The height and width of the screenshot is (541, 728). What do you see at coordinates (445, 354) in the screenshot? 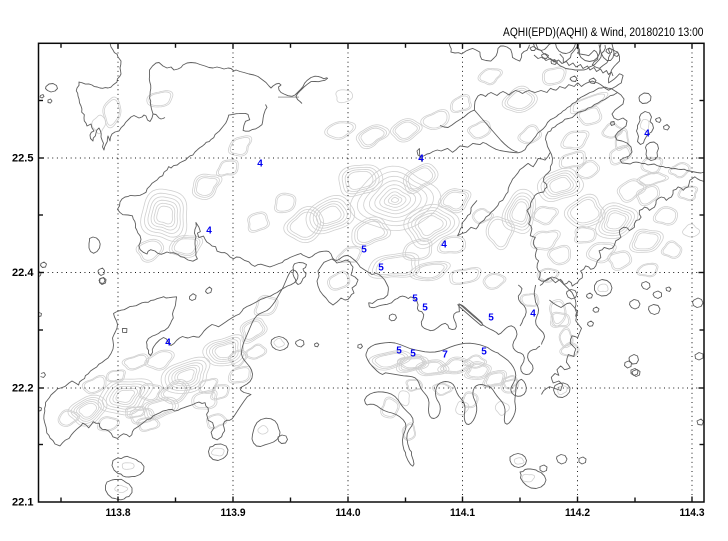
I see `svg-text: 7` at bounding box center [445, 354].